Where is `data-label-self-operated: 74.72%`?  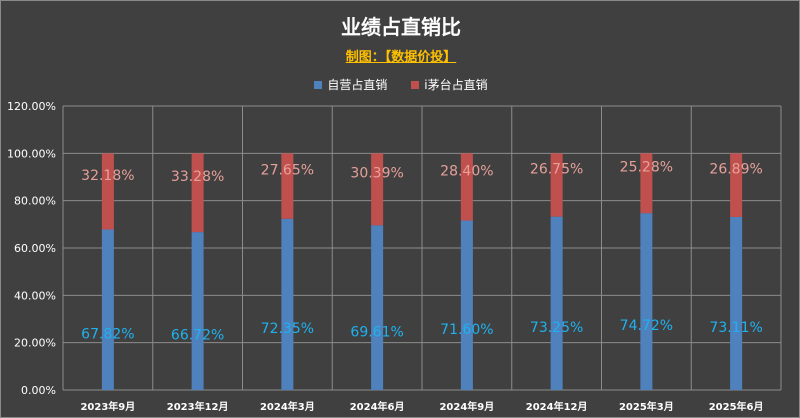 data-label-self-operated: 74.72% is located at coordinates (646, 326).